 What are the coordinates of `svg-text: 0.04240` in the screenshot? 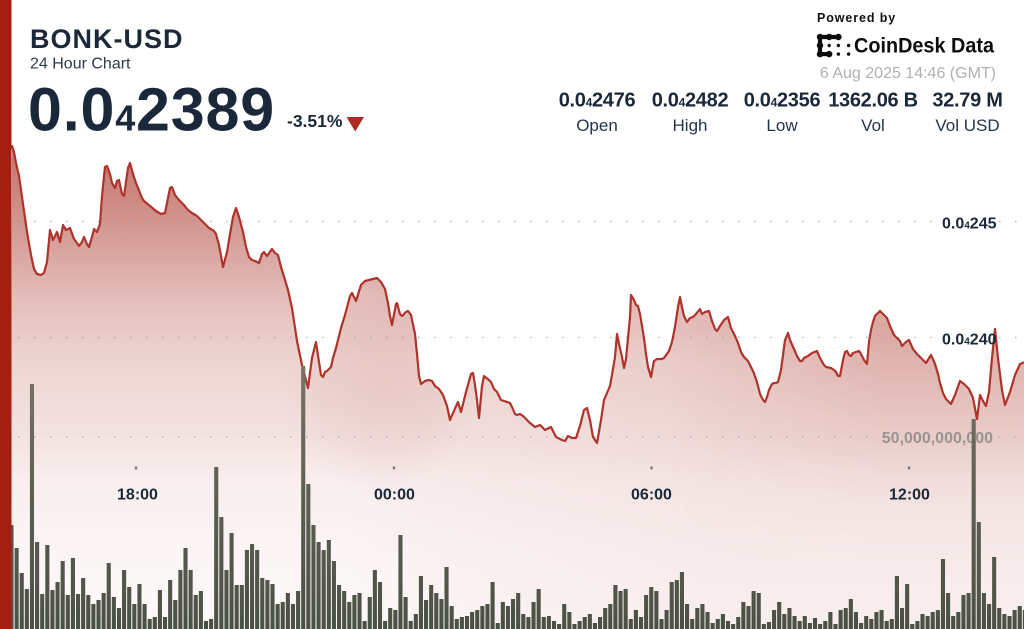 It's located at (969, 339).